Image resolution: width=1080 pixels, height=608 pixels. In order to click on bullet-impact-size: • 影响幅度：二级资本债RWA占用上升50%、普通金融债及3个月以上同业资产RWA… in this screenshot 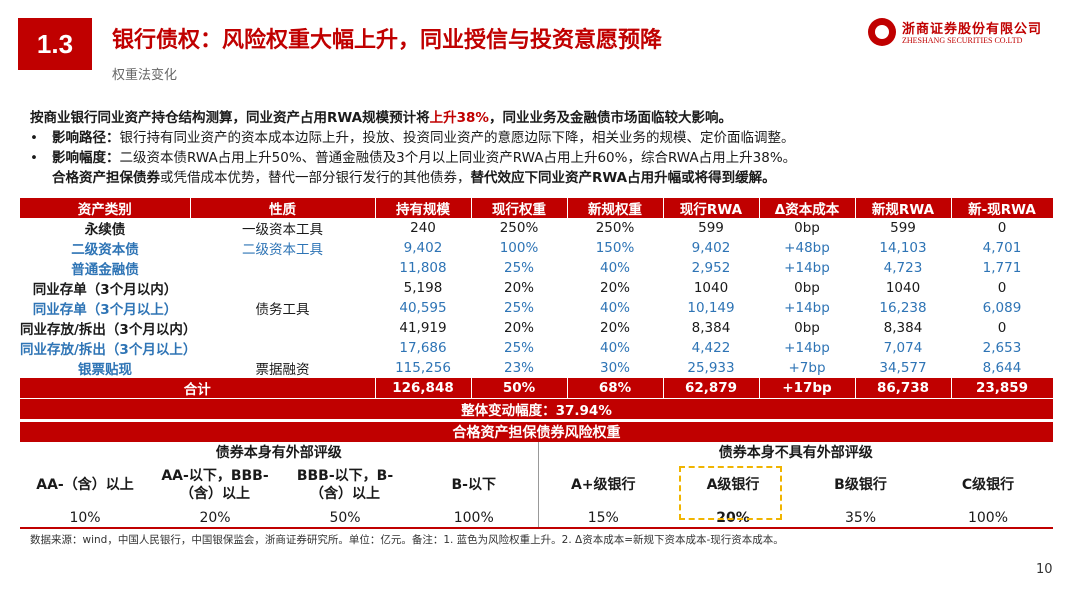, I will do `click(413, 158)`.